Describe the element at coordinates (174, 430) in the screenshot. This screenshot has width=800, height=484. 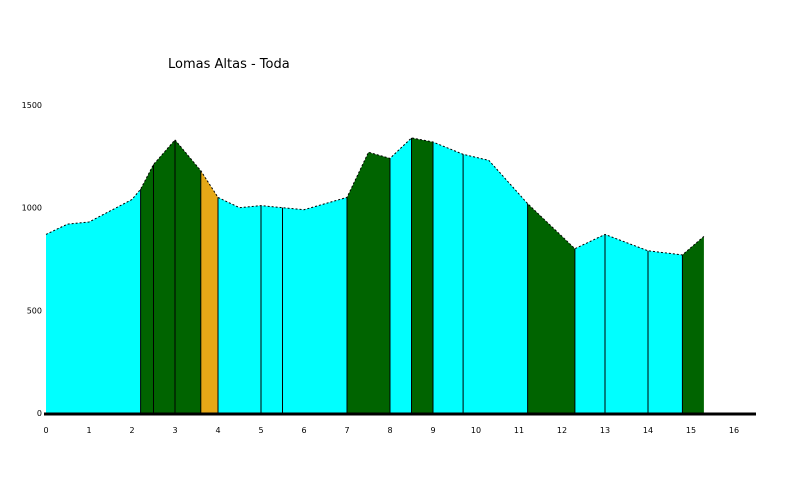
I see `x-tick-label: 3` at that location.